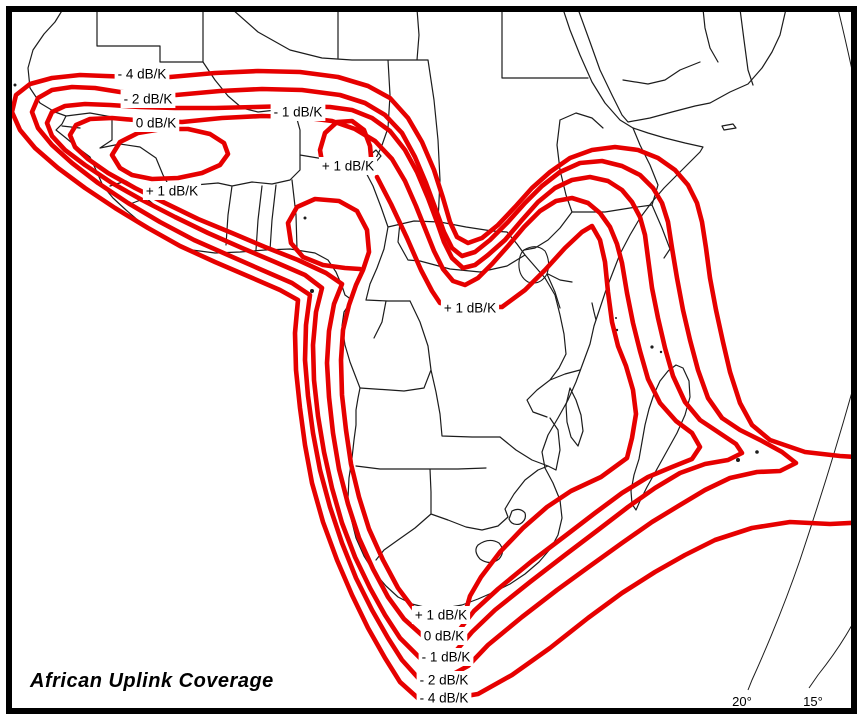 The image size is (863, 721). What do you see at coordinates (829, 657) in the screenshot?
I see `meridian-15deg` at bounding box center [829, 657].